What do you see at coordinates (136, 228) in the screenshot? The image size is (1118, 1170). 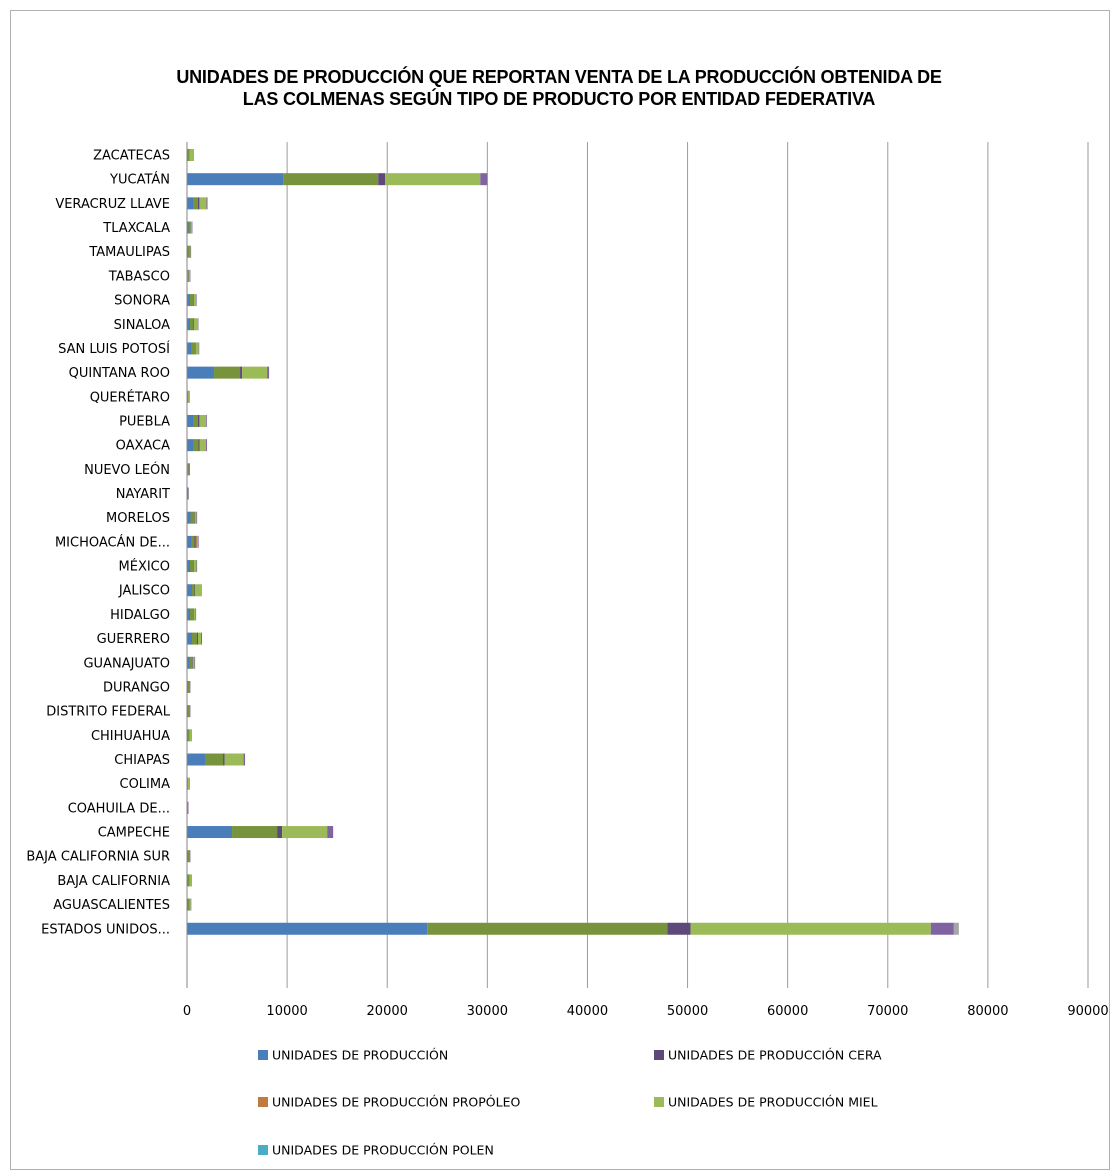 I see `category-label: TLAXCALA` at bounding box center [136, 228].